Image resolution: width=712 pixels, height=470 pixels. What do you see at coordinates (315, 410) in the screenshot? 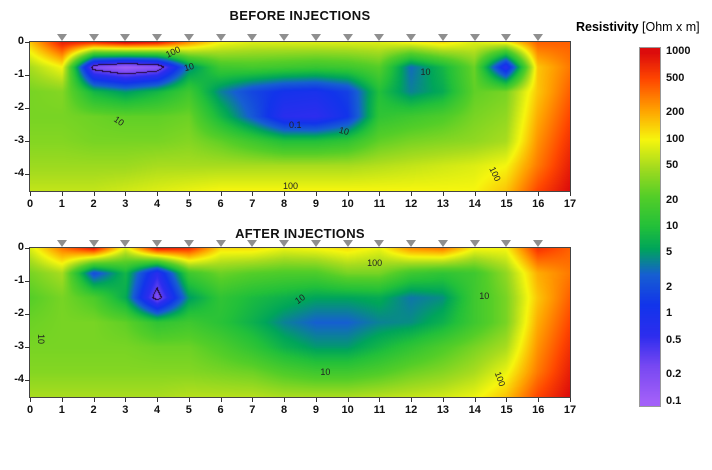
I see `x-tick-label: 9` at bounding box center [315, 410].